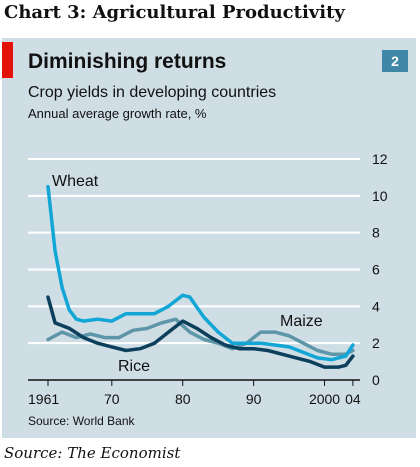 The image size is (420, 467). What do you see at coordinates (376, 270) in the screenshot?
I see `y-tick-label: 6` at bounding box center [376, 270].